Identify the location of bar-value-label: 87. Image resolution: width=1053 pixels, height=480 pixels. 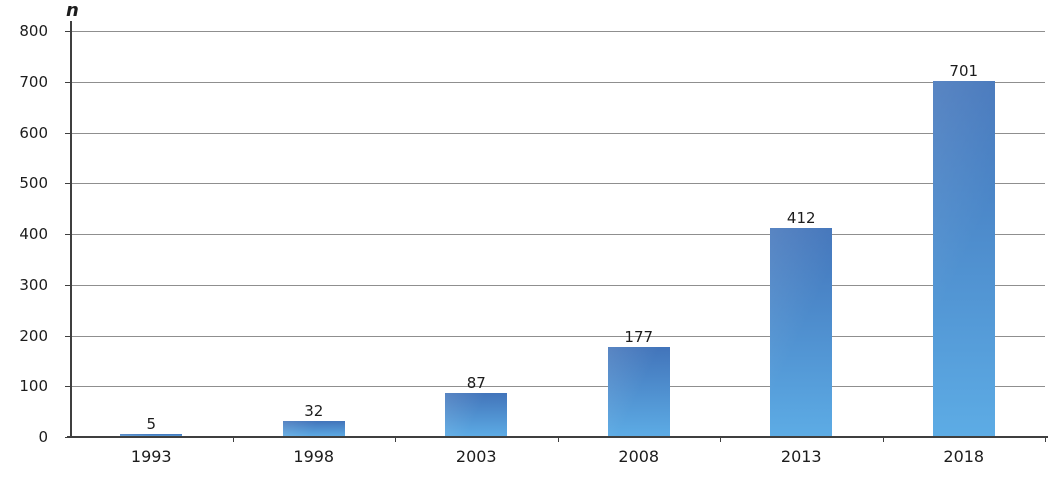
(476, 383).